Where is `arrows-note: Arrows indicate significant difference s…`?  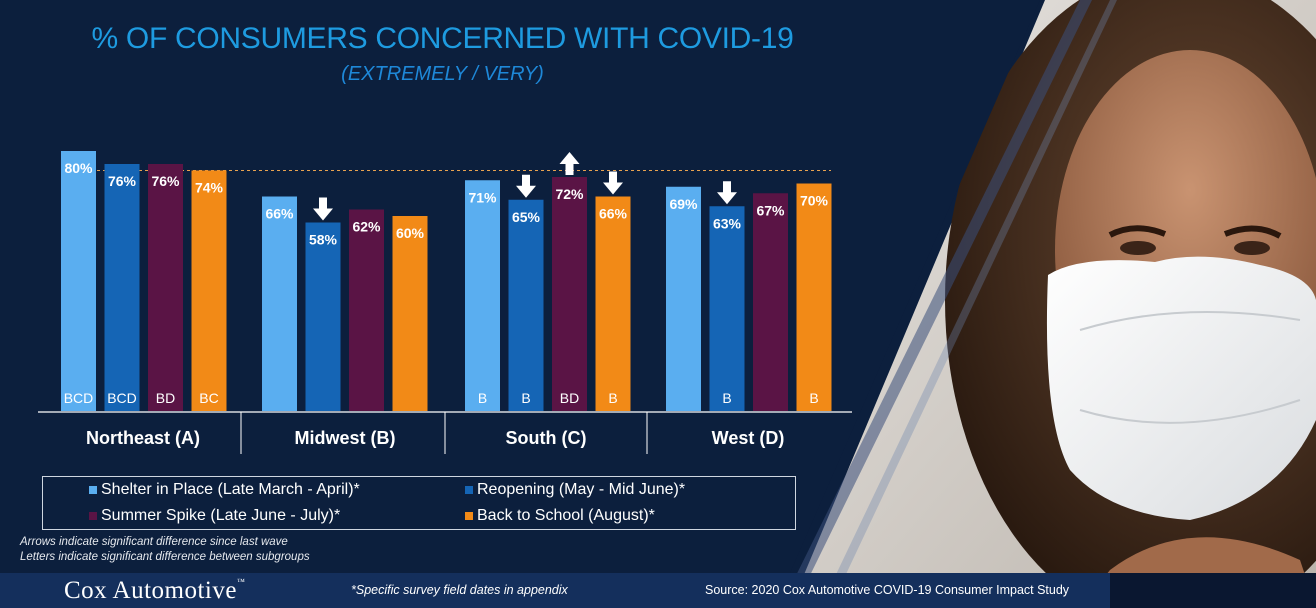
arrows-note: Arrows indicate significant difference s… is located at coordinates (154, 542).